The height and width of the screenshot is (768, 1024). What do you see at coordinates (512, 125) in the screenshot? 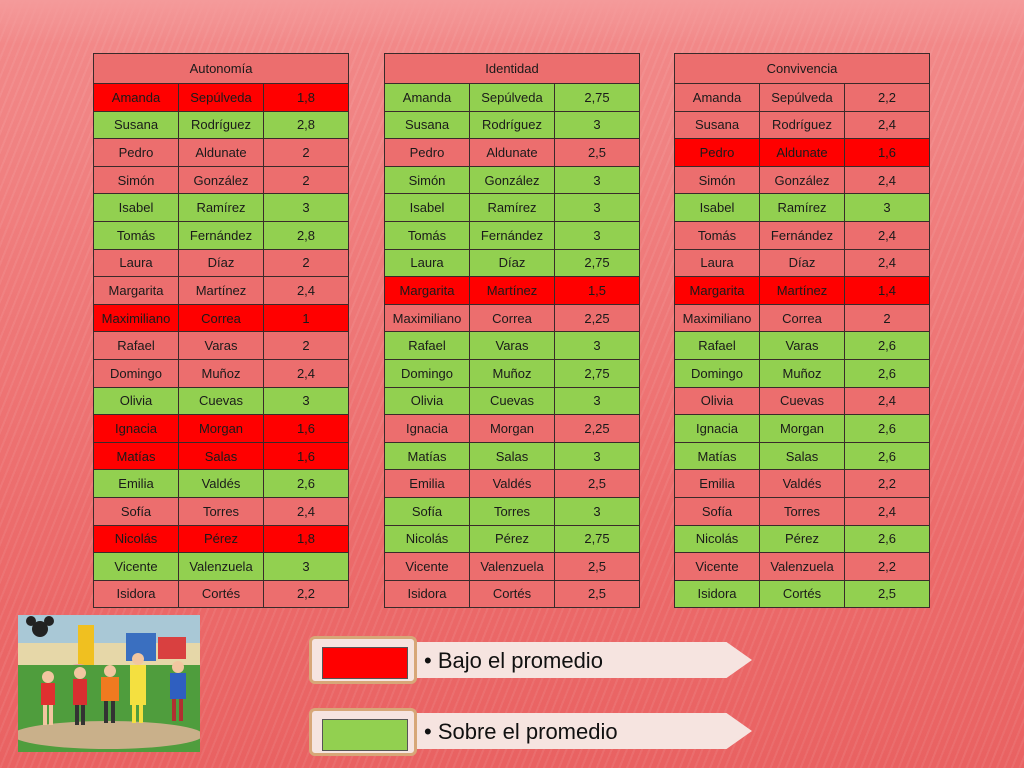
I see `table-row: Susana Rodríguez 3` at bounding box center [512, 125].